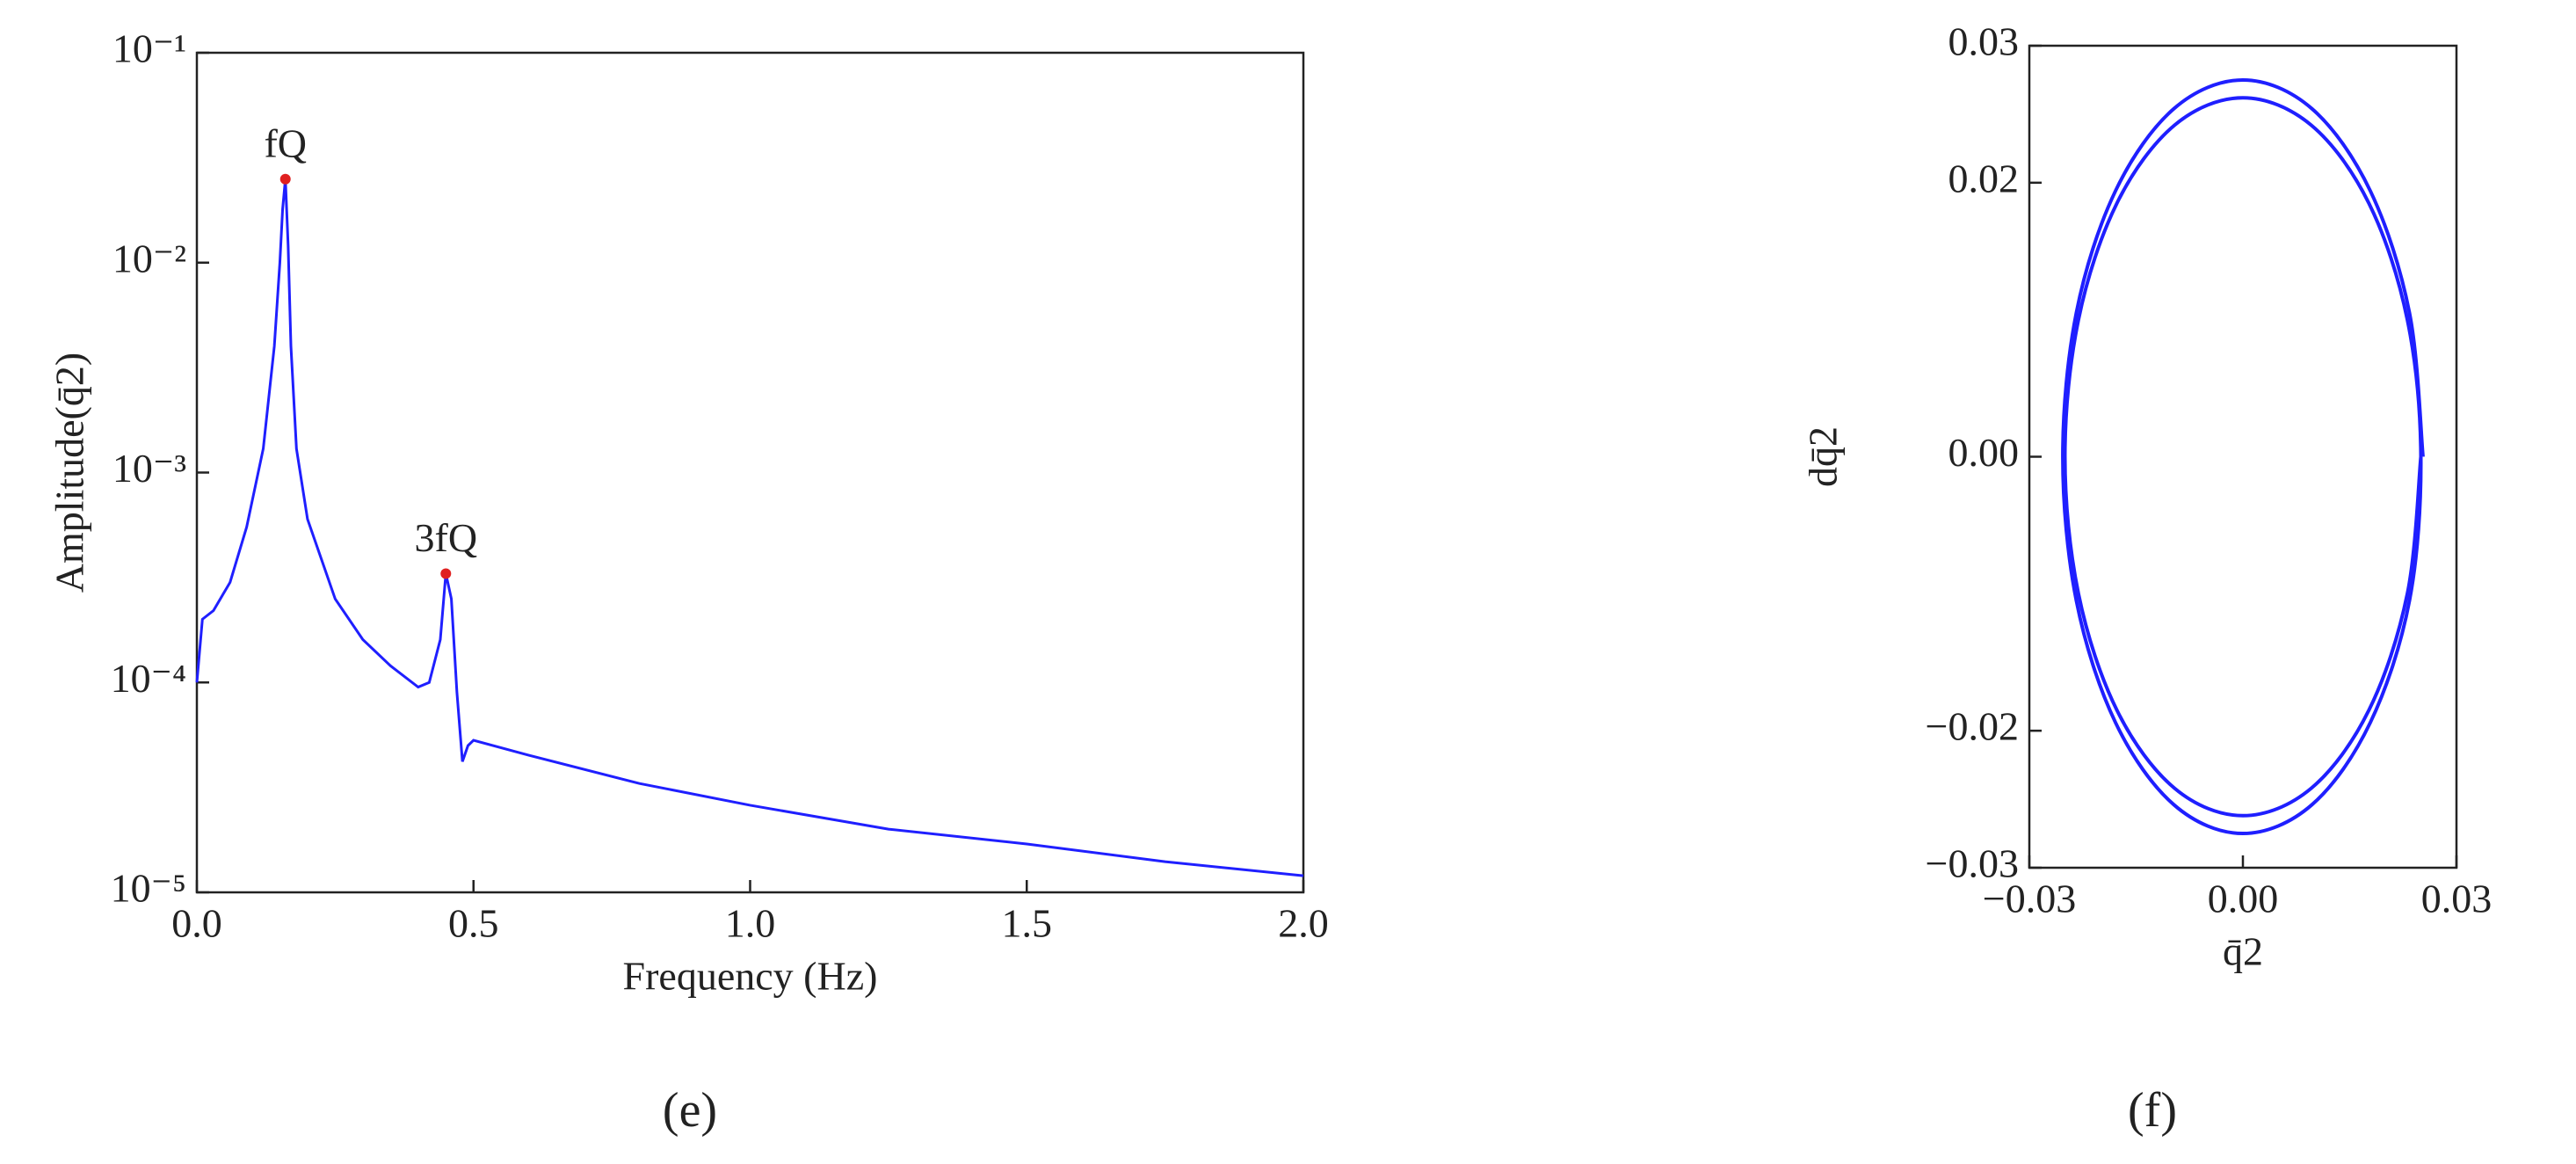 The width and height of the screenshot is (2576, 1164). Describe the element at coordinates (2152, 1110) in the screenshot. I see `caption: (f)` at that location.